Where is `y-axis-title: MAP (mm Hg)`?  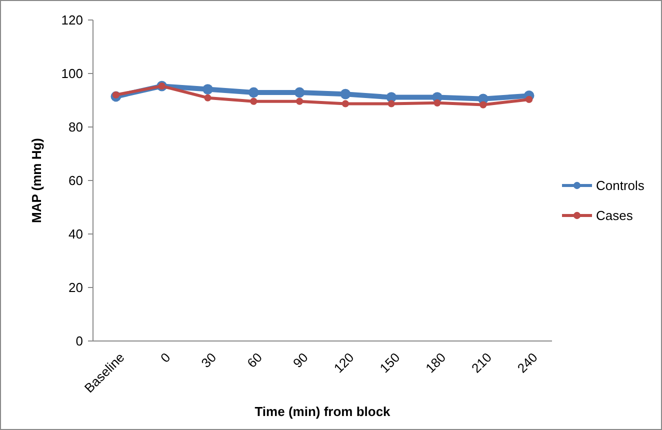 y-axis-title: MAP (mm Hg) is located at coordinates (36, 180).